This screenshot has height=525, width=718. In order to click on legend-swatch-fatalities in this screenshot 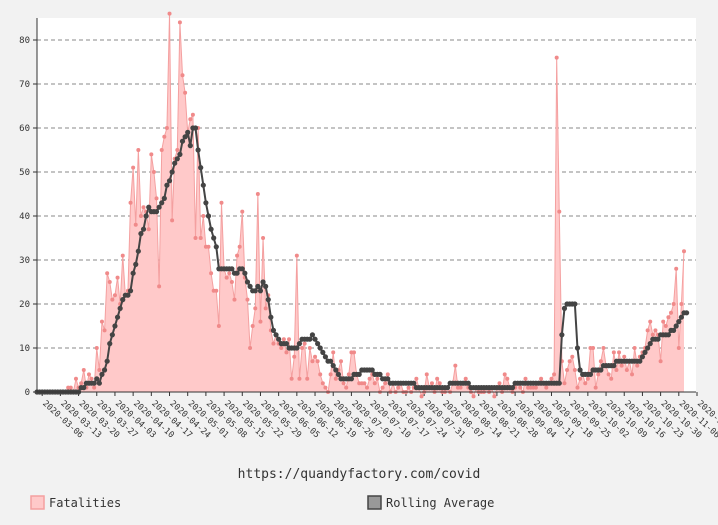, I will do `click(37, 502)`.